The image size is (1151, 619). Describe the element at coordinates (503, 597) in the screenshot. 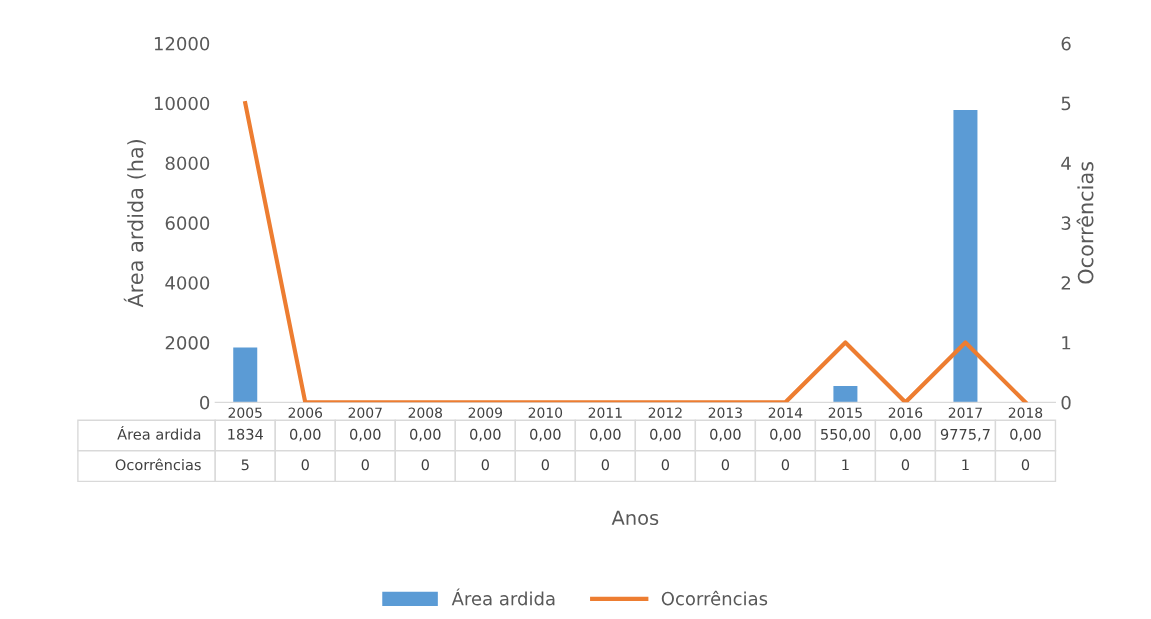

I see `legend-label: Área ardida` at that location.